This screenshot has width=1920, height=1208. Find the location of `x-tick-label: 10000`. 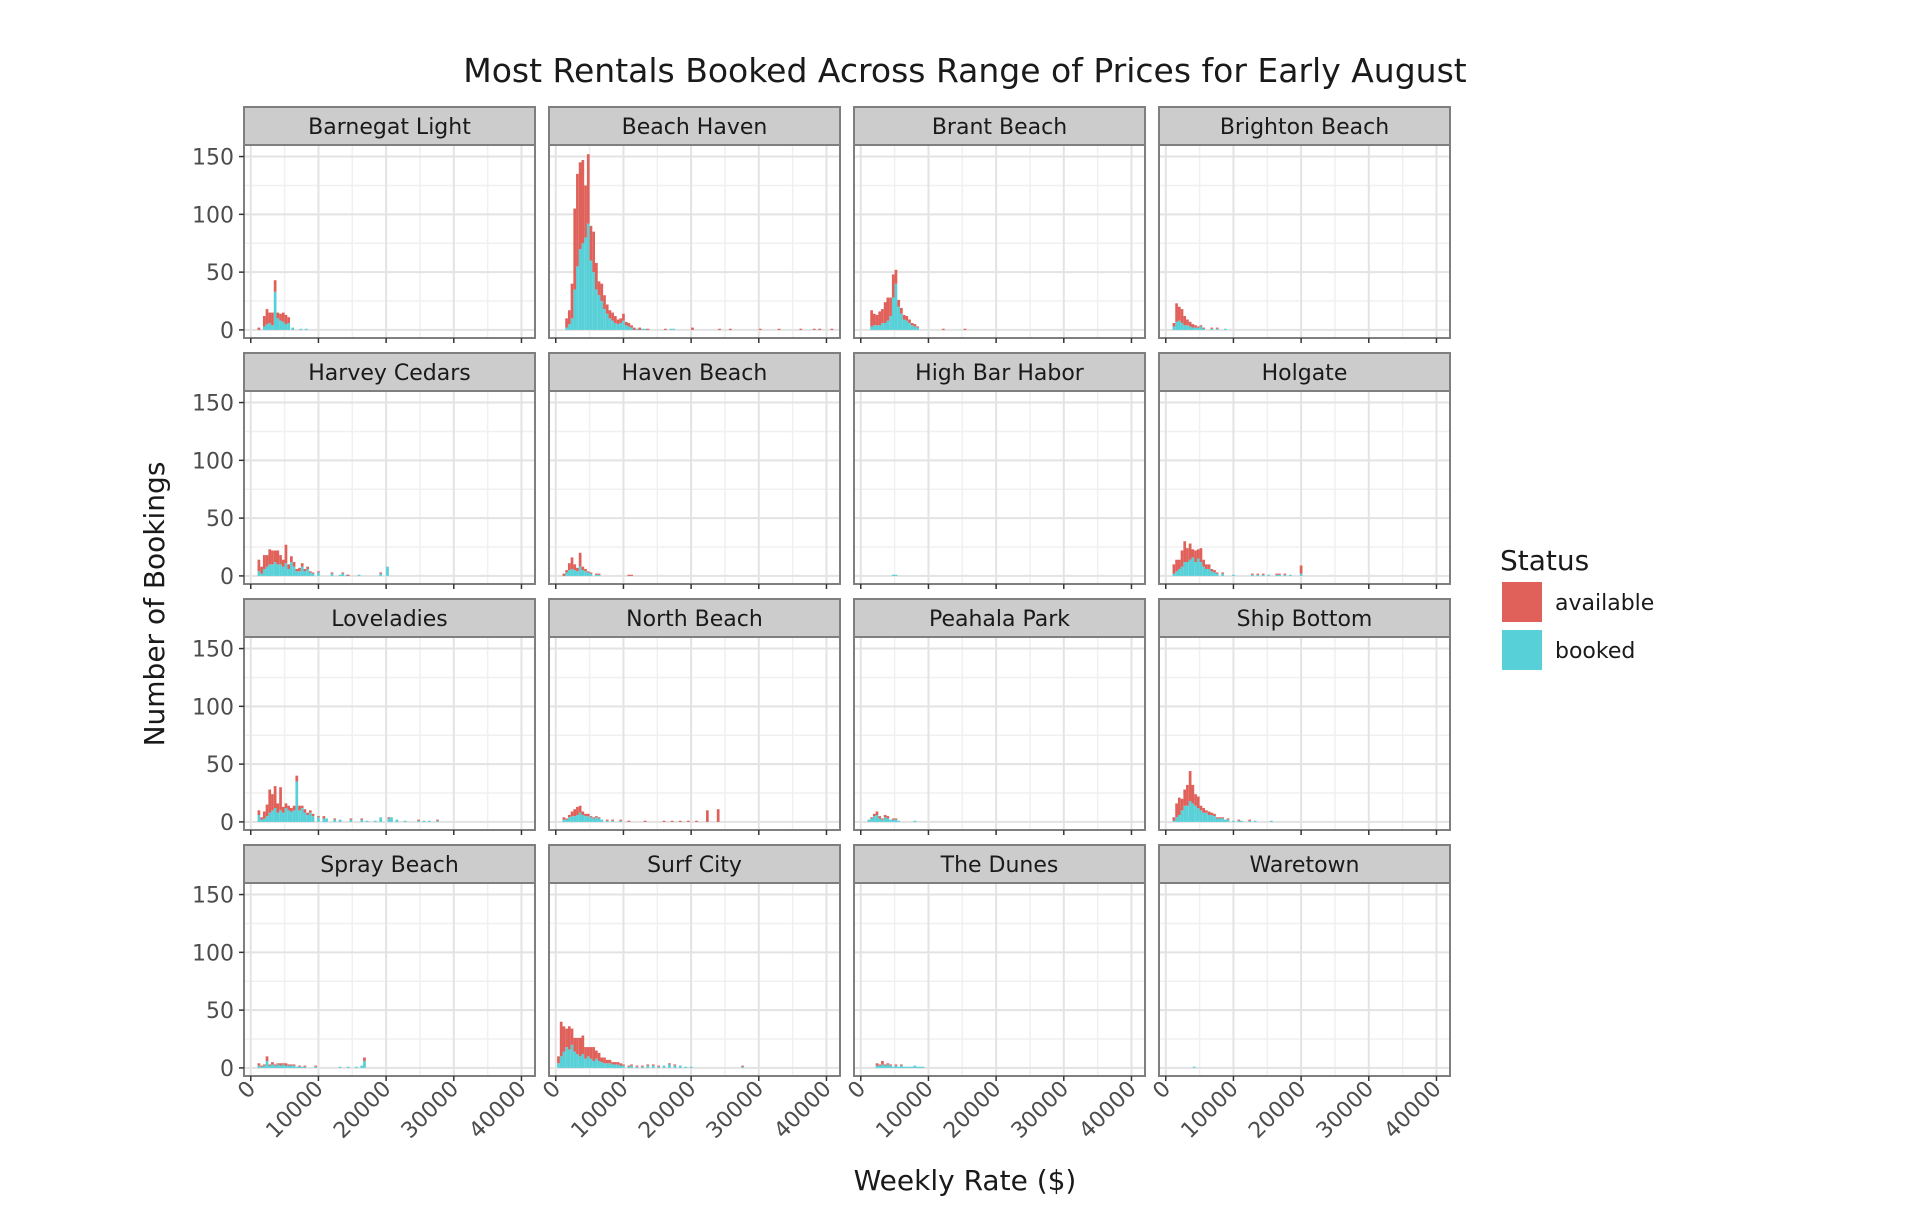

x-tick-label: 10000 is located at coordinates (1210, 1110).